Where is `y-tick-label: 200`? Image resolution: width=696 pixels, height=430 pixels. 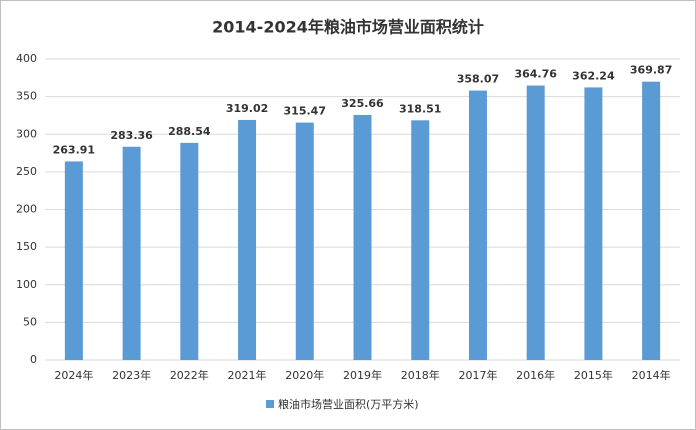 y-tick-label: 200 is located at coordinates (26, 209).